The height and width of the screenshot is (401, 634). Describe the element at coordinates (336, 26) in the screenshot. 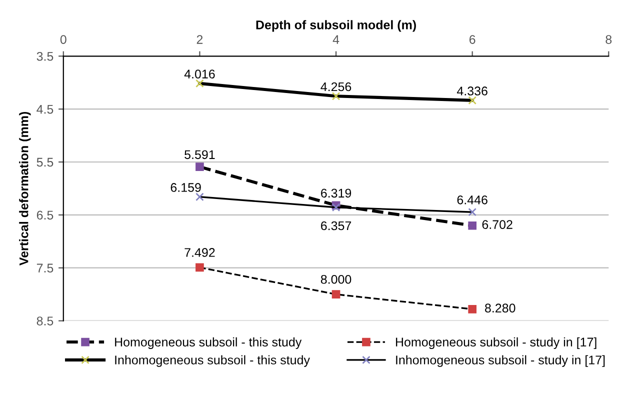

I see `x-axis-title: Depth of subsoil model (m)` at that location.